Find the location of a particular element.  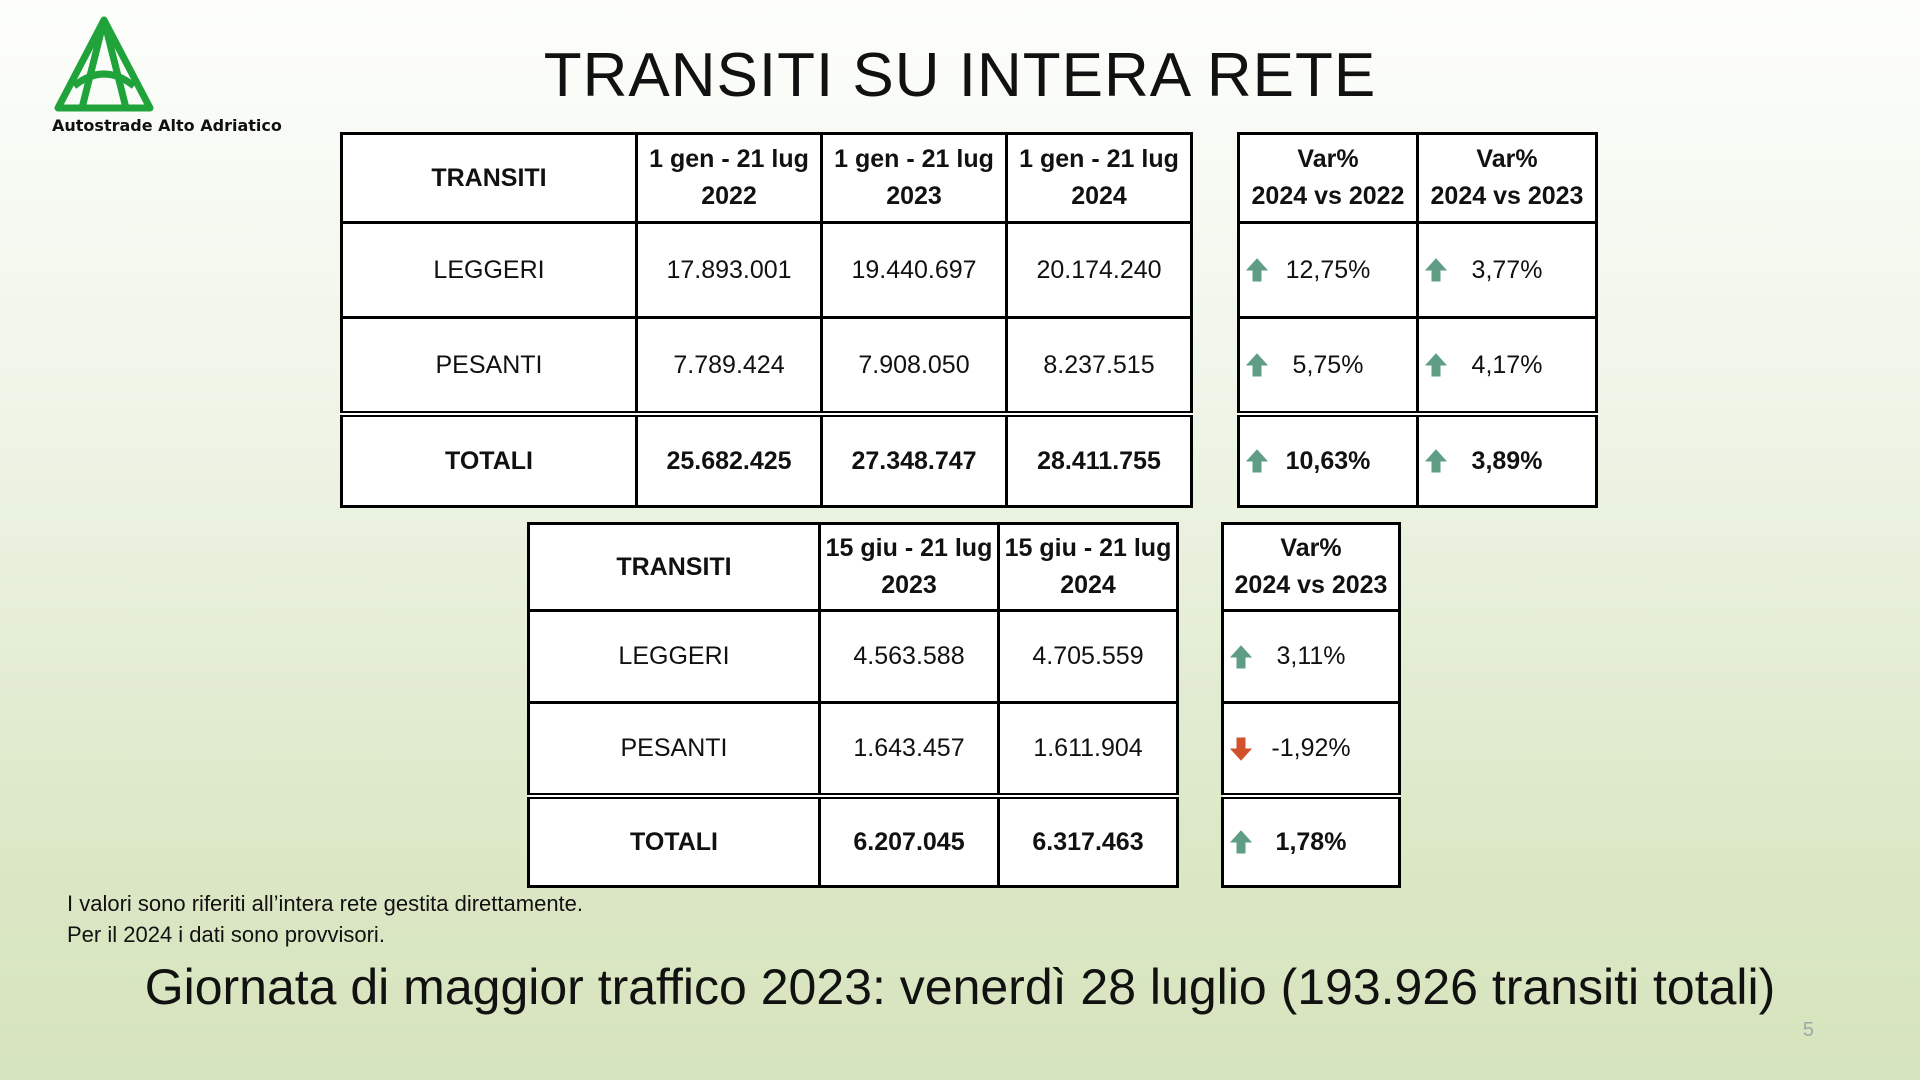

cell-value: 1.643.457 is located at coordinates (909, 749).